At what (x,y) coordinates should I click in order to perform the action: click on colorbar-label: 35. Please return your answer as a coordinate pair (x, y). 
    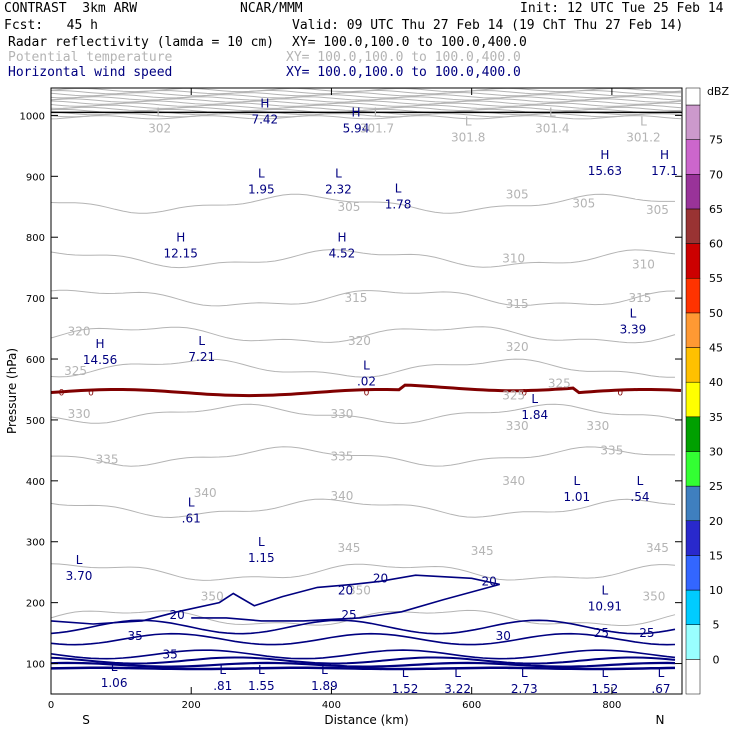
    Looking at the image, I should click on (716, 417).